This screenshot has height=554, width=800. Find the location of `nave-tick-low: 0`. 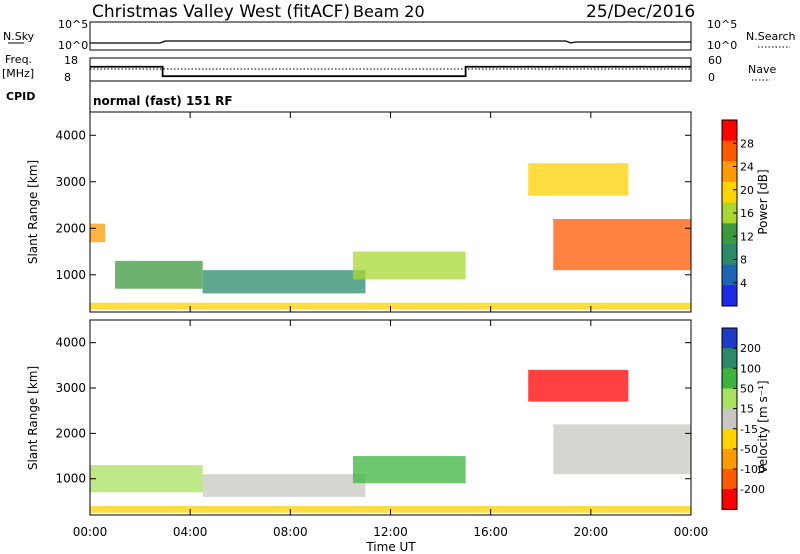

nave-tick-low: 0 is located at coordinates (711, 77).